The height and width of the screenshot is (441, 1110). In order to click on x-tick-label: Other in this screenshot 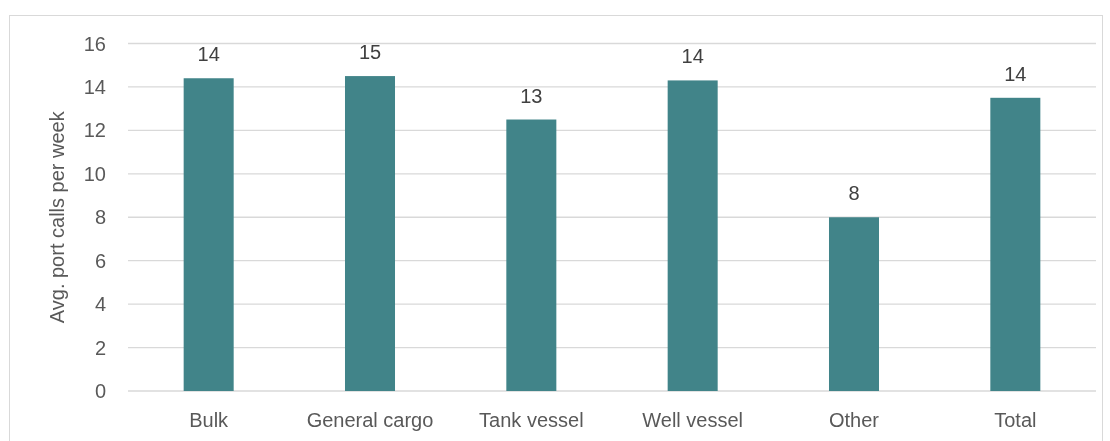, I will do `click(854, 420)`.